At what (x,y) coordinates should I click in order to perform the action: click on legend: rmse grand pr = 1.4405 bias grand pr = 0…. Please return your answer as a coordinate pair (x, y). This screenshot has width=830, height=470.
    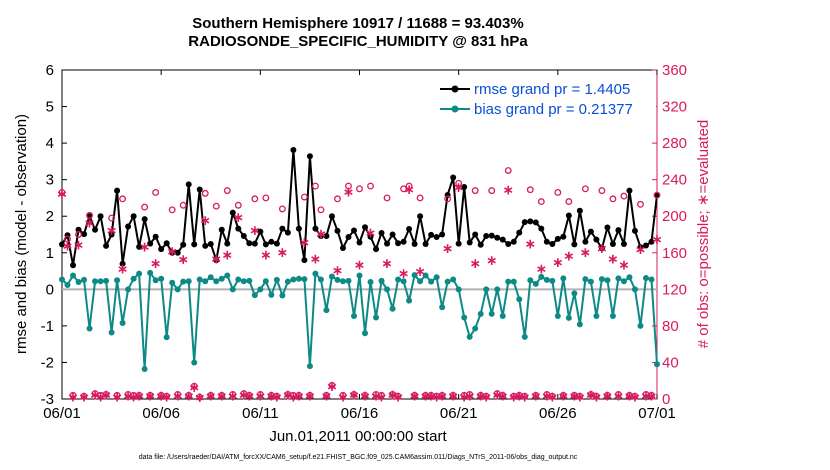
    Looking at the image, I should click on (545, 99).